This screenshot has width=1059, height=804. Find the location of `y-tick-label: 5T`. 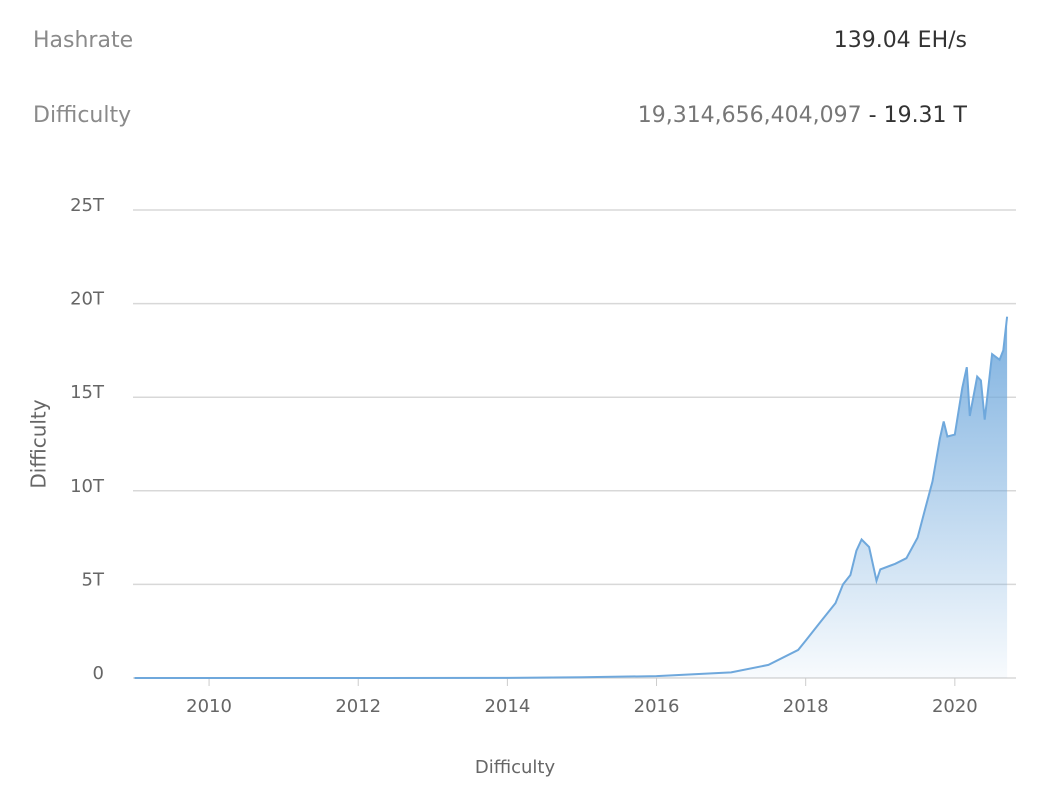

y-tick-label: 5T is located at coordinates (93, 579).